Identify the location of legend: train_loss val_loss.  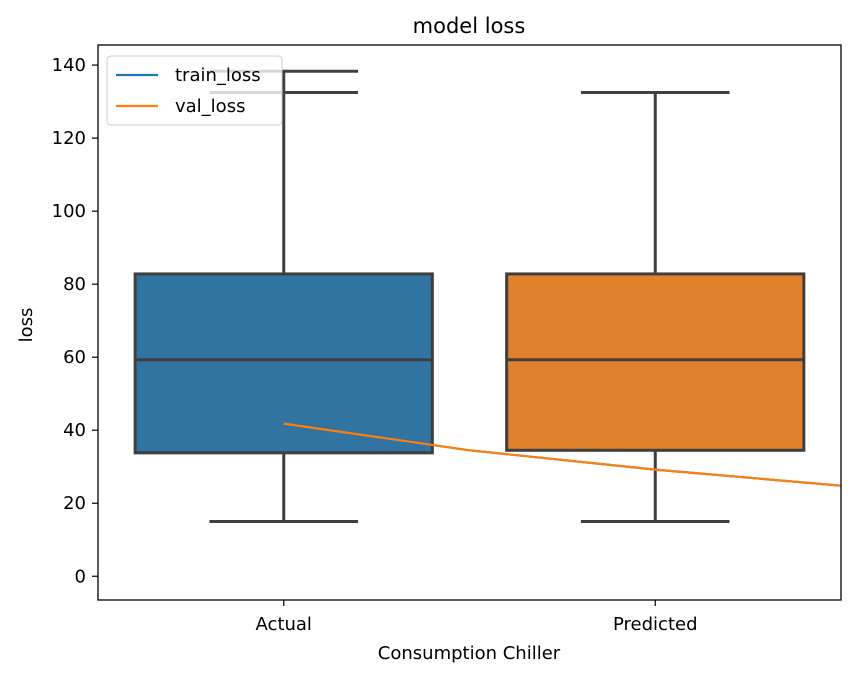
(194, 90).